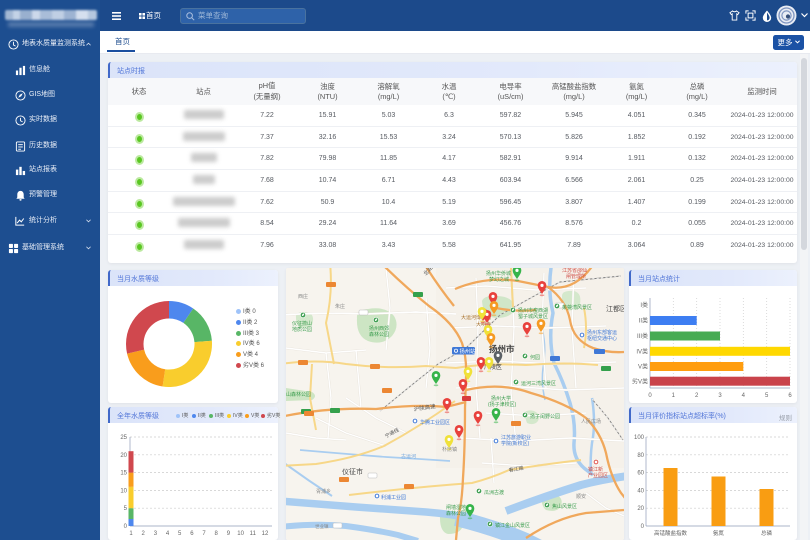 The width and height of the screenshot is (810, 540). What do you see at coordinates (535, 357) in the screenshot?
I see `svg-text: 何园` at bounding box center [535, 357].